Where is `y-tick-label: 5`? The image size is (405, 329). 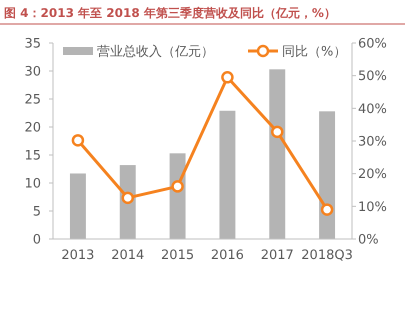
y-tick-label: 5 is located at coordinates (36, 212).